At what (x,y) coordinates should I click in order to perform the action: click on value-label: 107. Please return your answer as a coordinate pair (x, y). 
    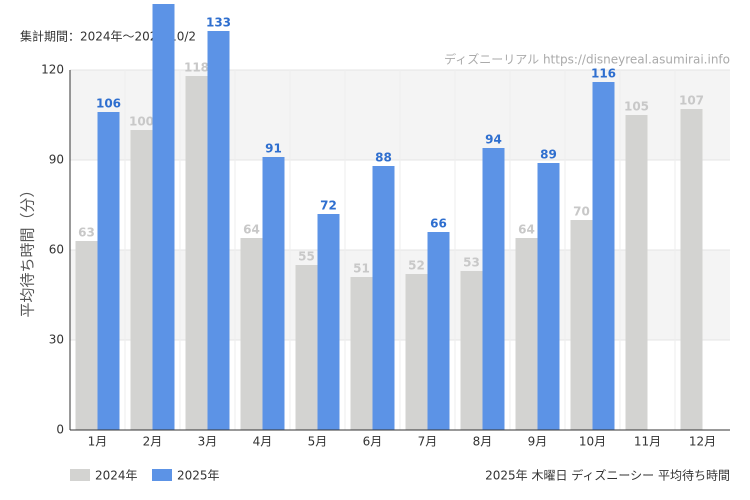
    Looking at the image, I should click on (691, 101).